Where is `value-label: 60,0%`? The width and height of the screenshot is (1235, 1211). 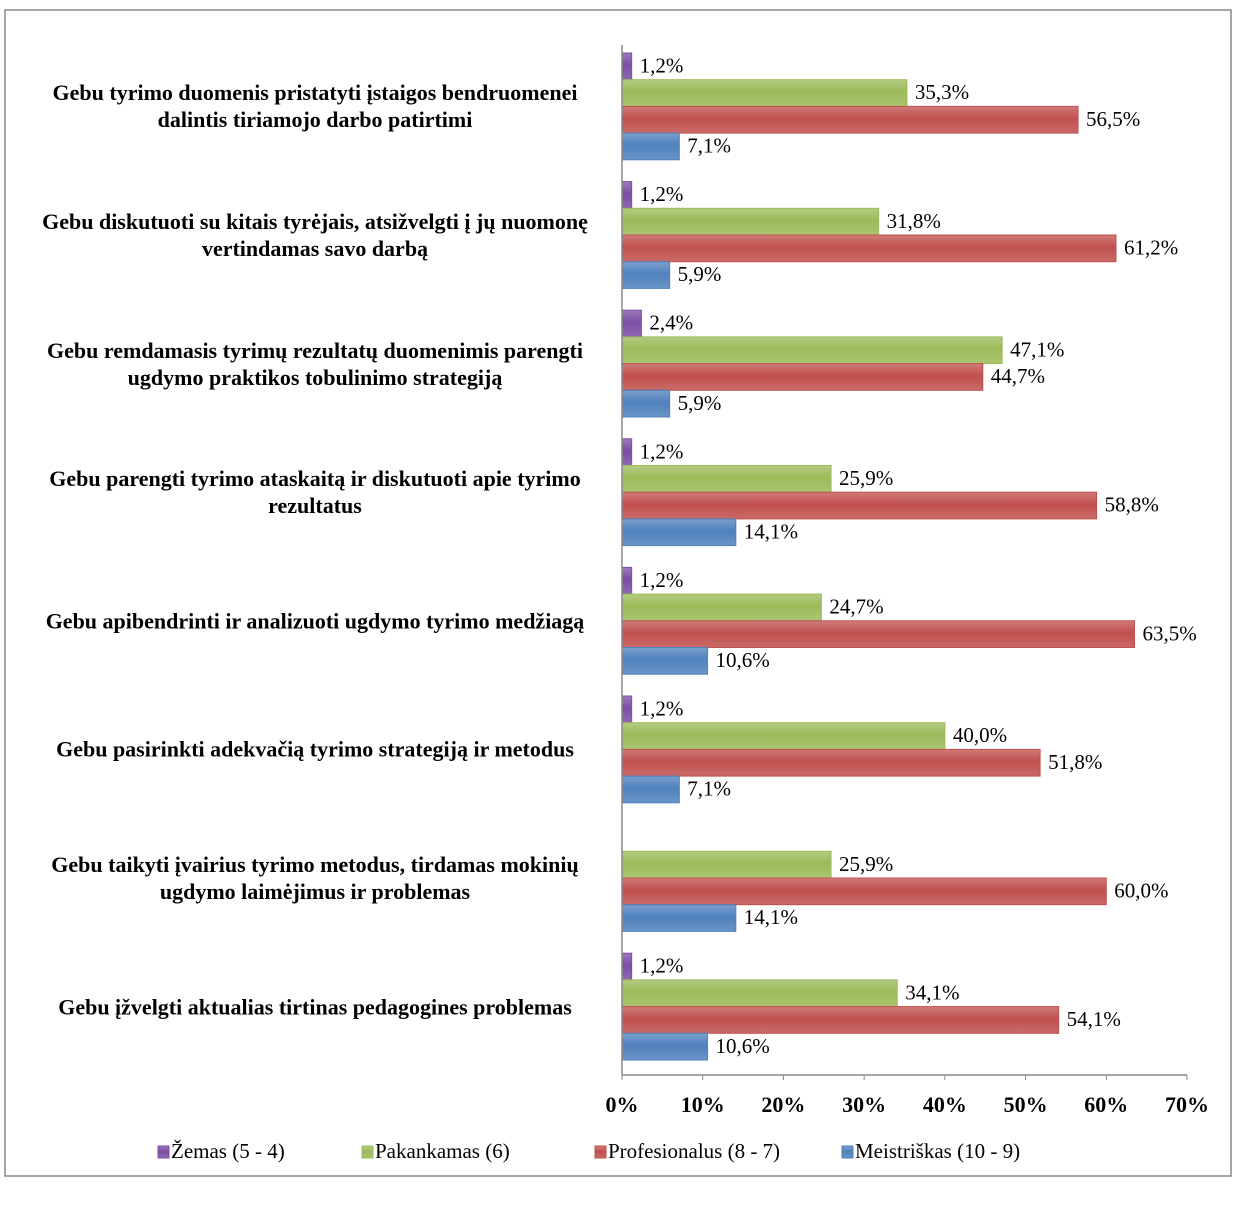
value-label: 60,0% is located at coordinates (1141, 890).